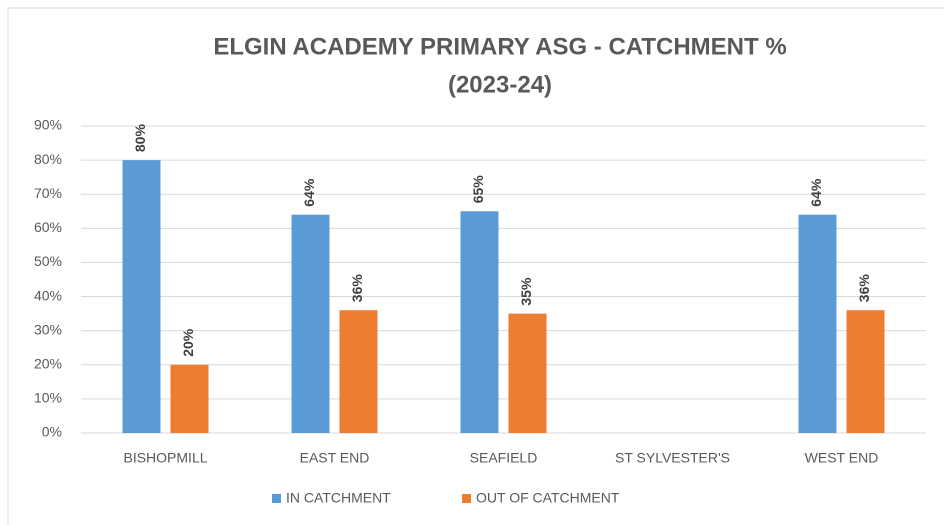 The image size is (944, 525). I want to click on legend-label: OUT OF CATCHMENT, so click(548, 498).